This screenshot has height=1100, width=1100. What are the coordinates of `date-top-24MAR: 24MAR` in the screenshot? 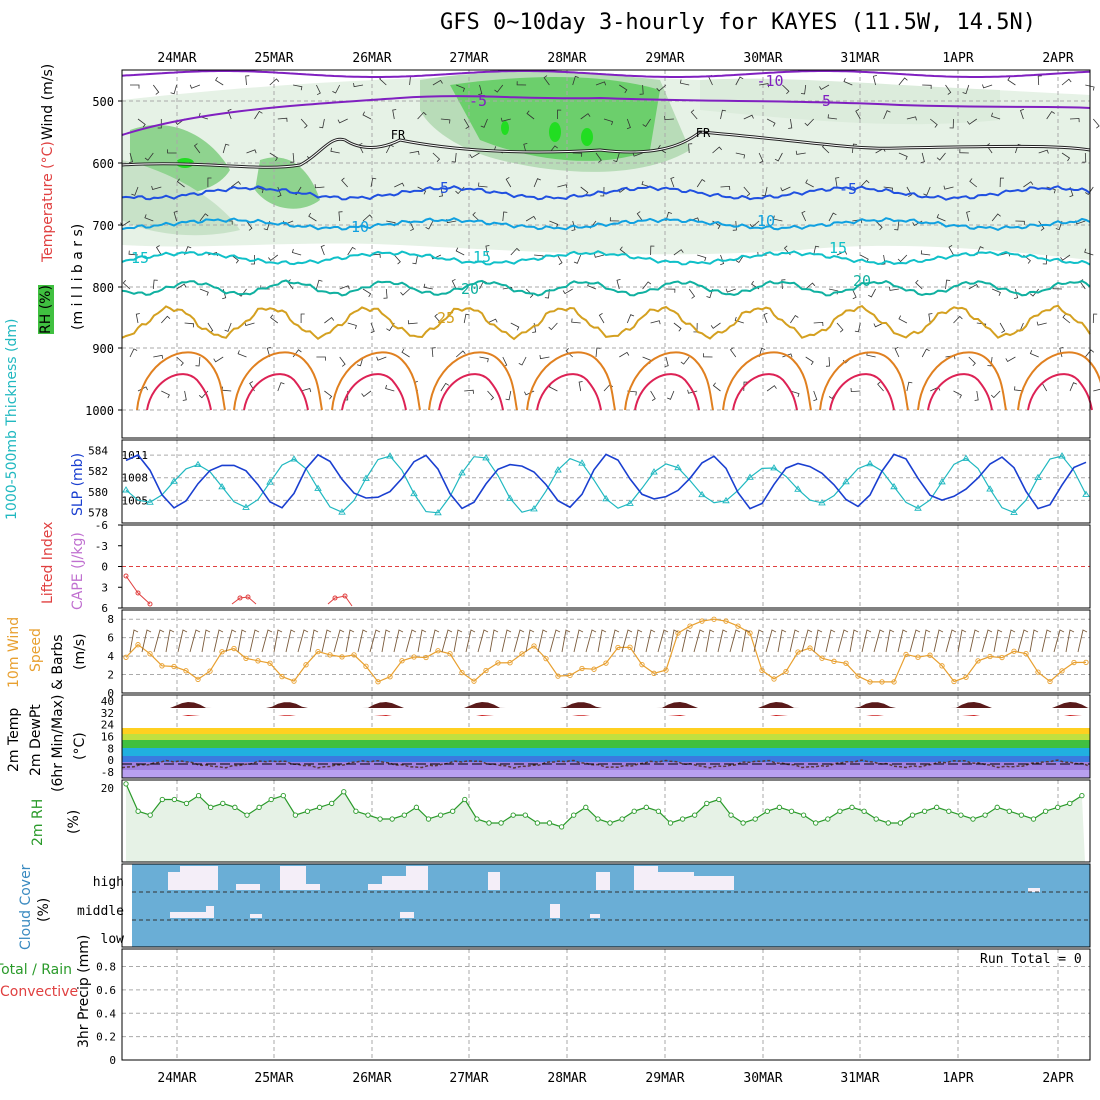 It's located at (176, 58).